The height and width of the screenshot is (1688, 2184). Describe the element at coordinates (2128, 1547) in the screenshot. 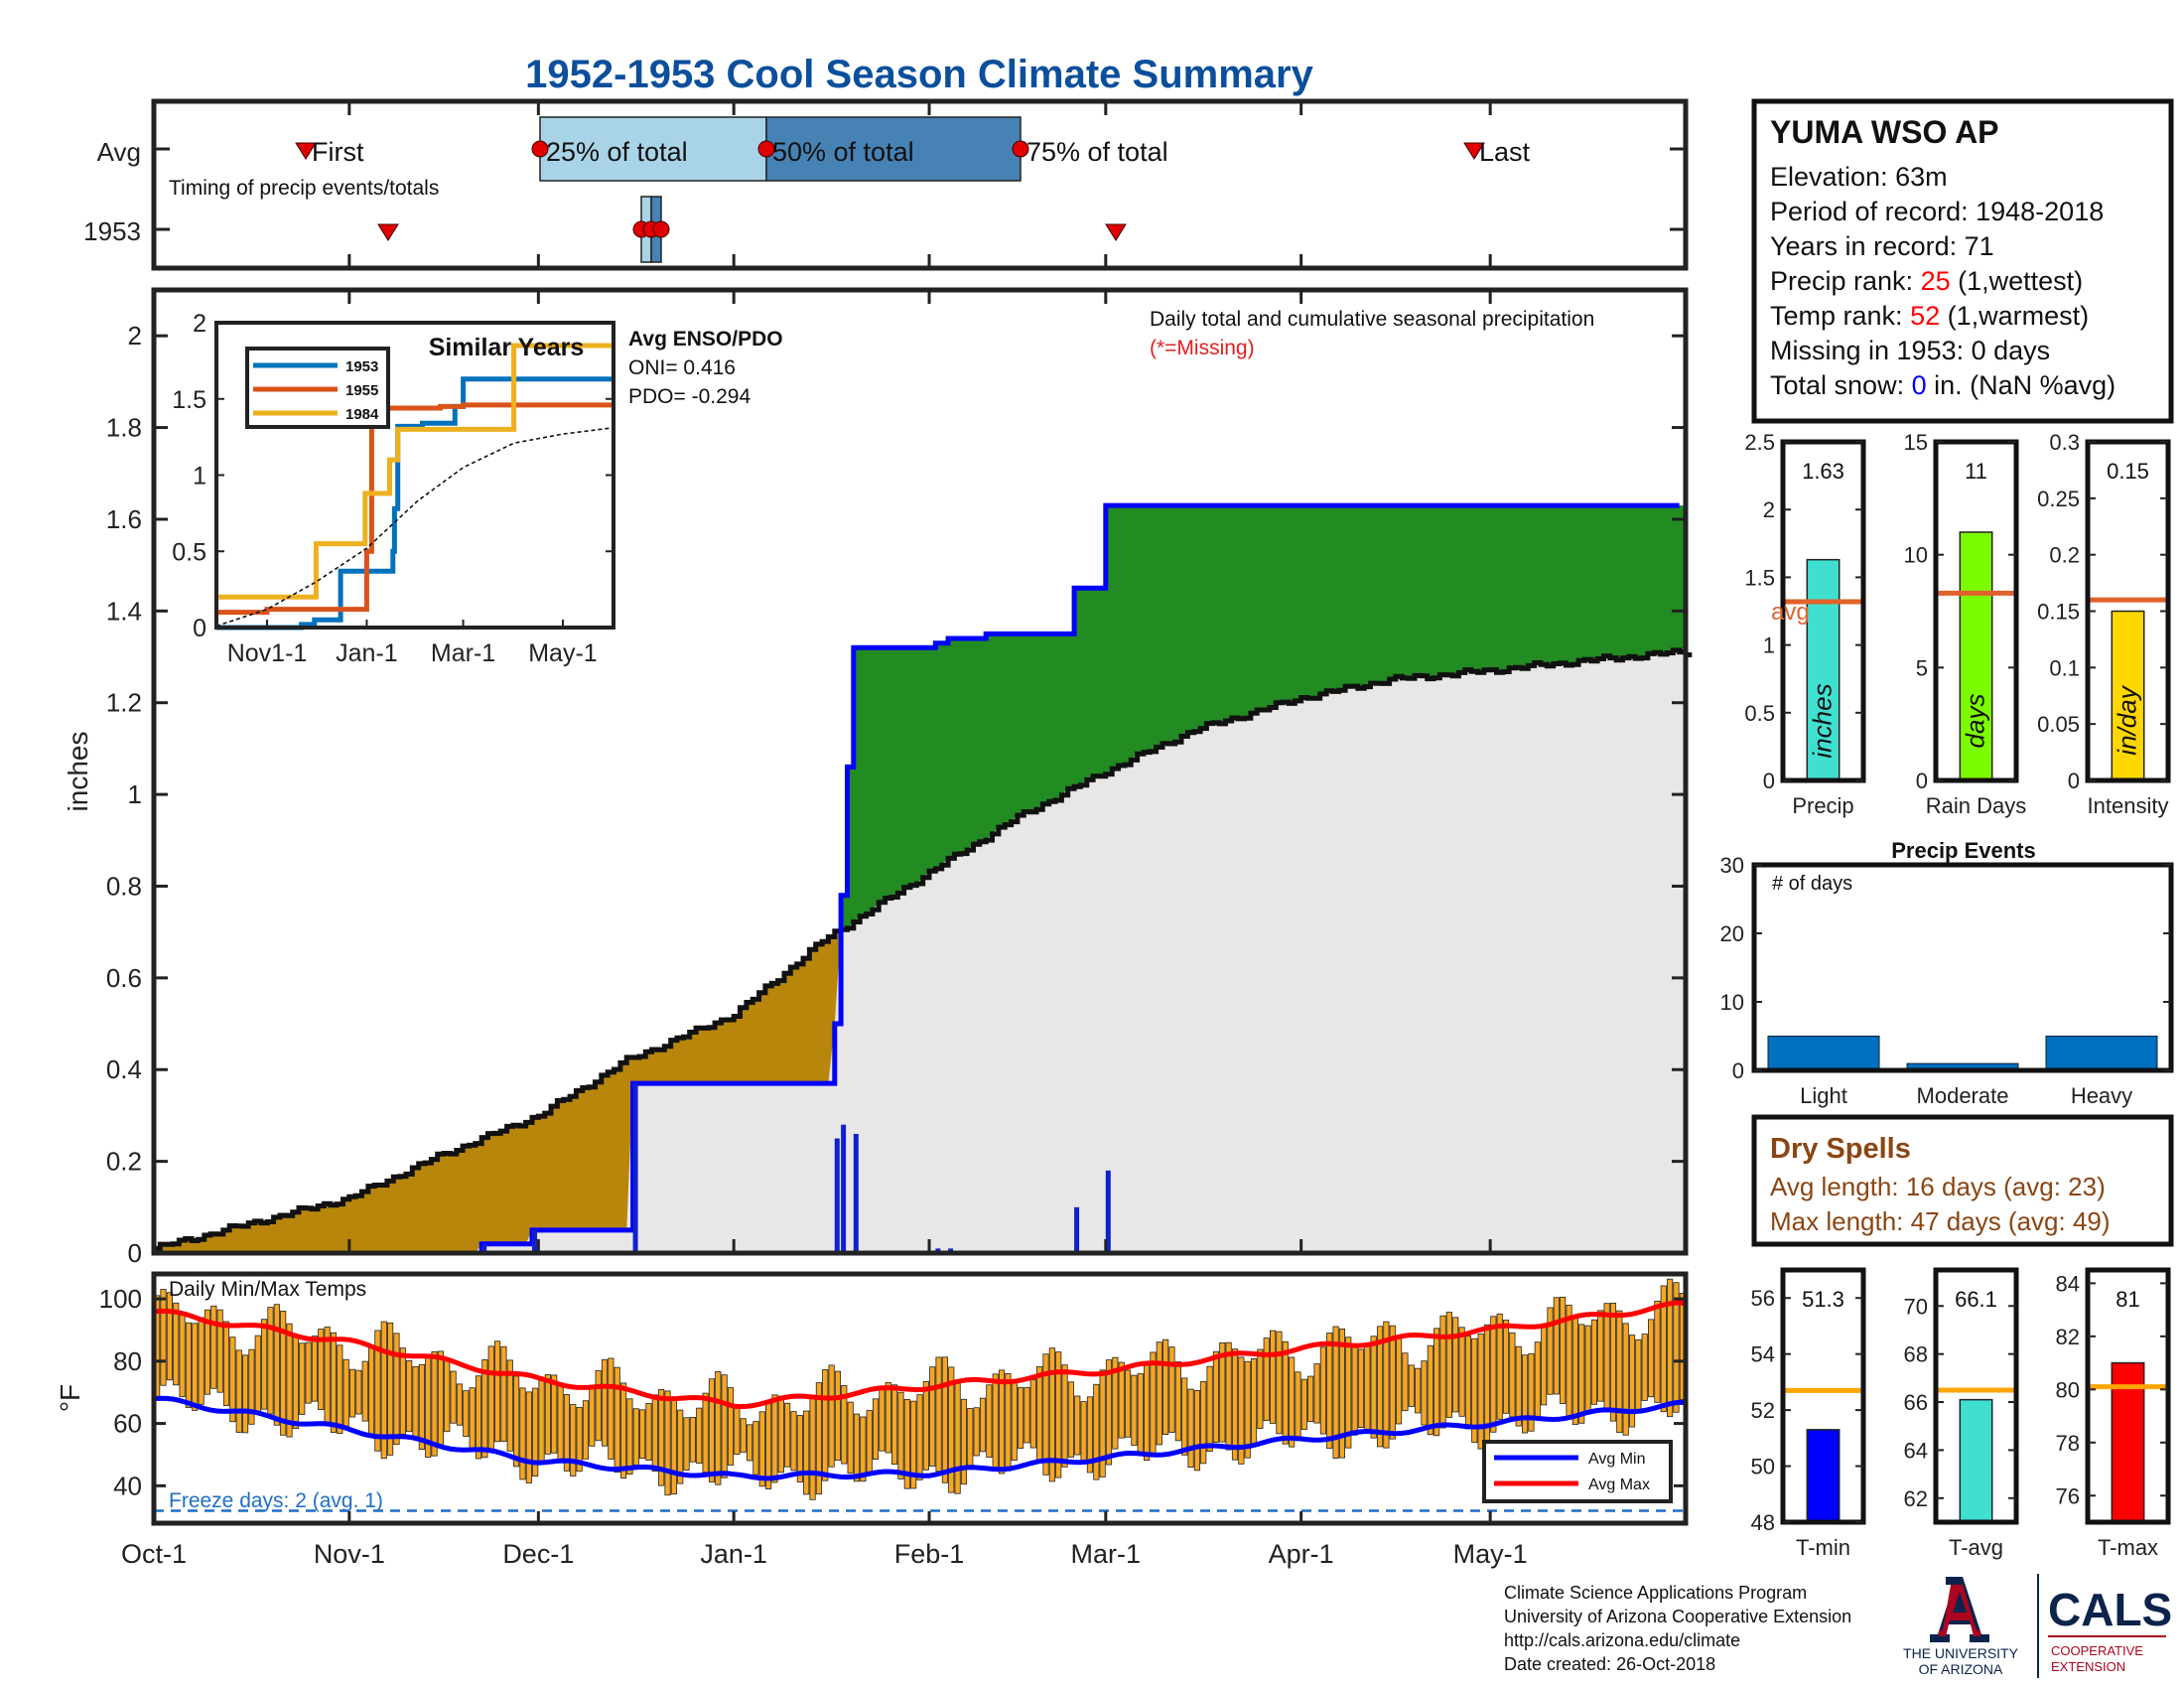

I see `panel-label: T-max` at that location.